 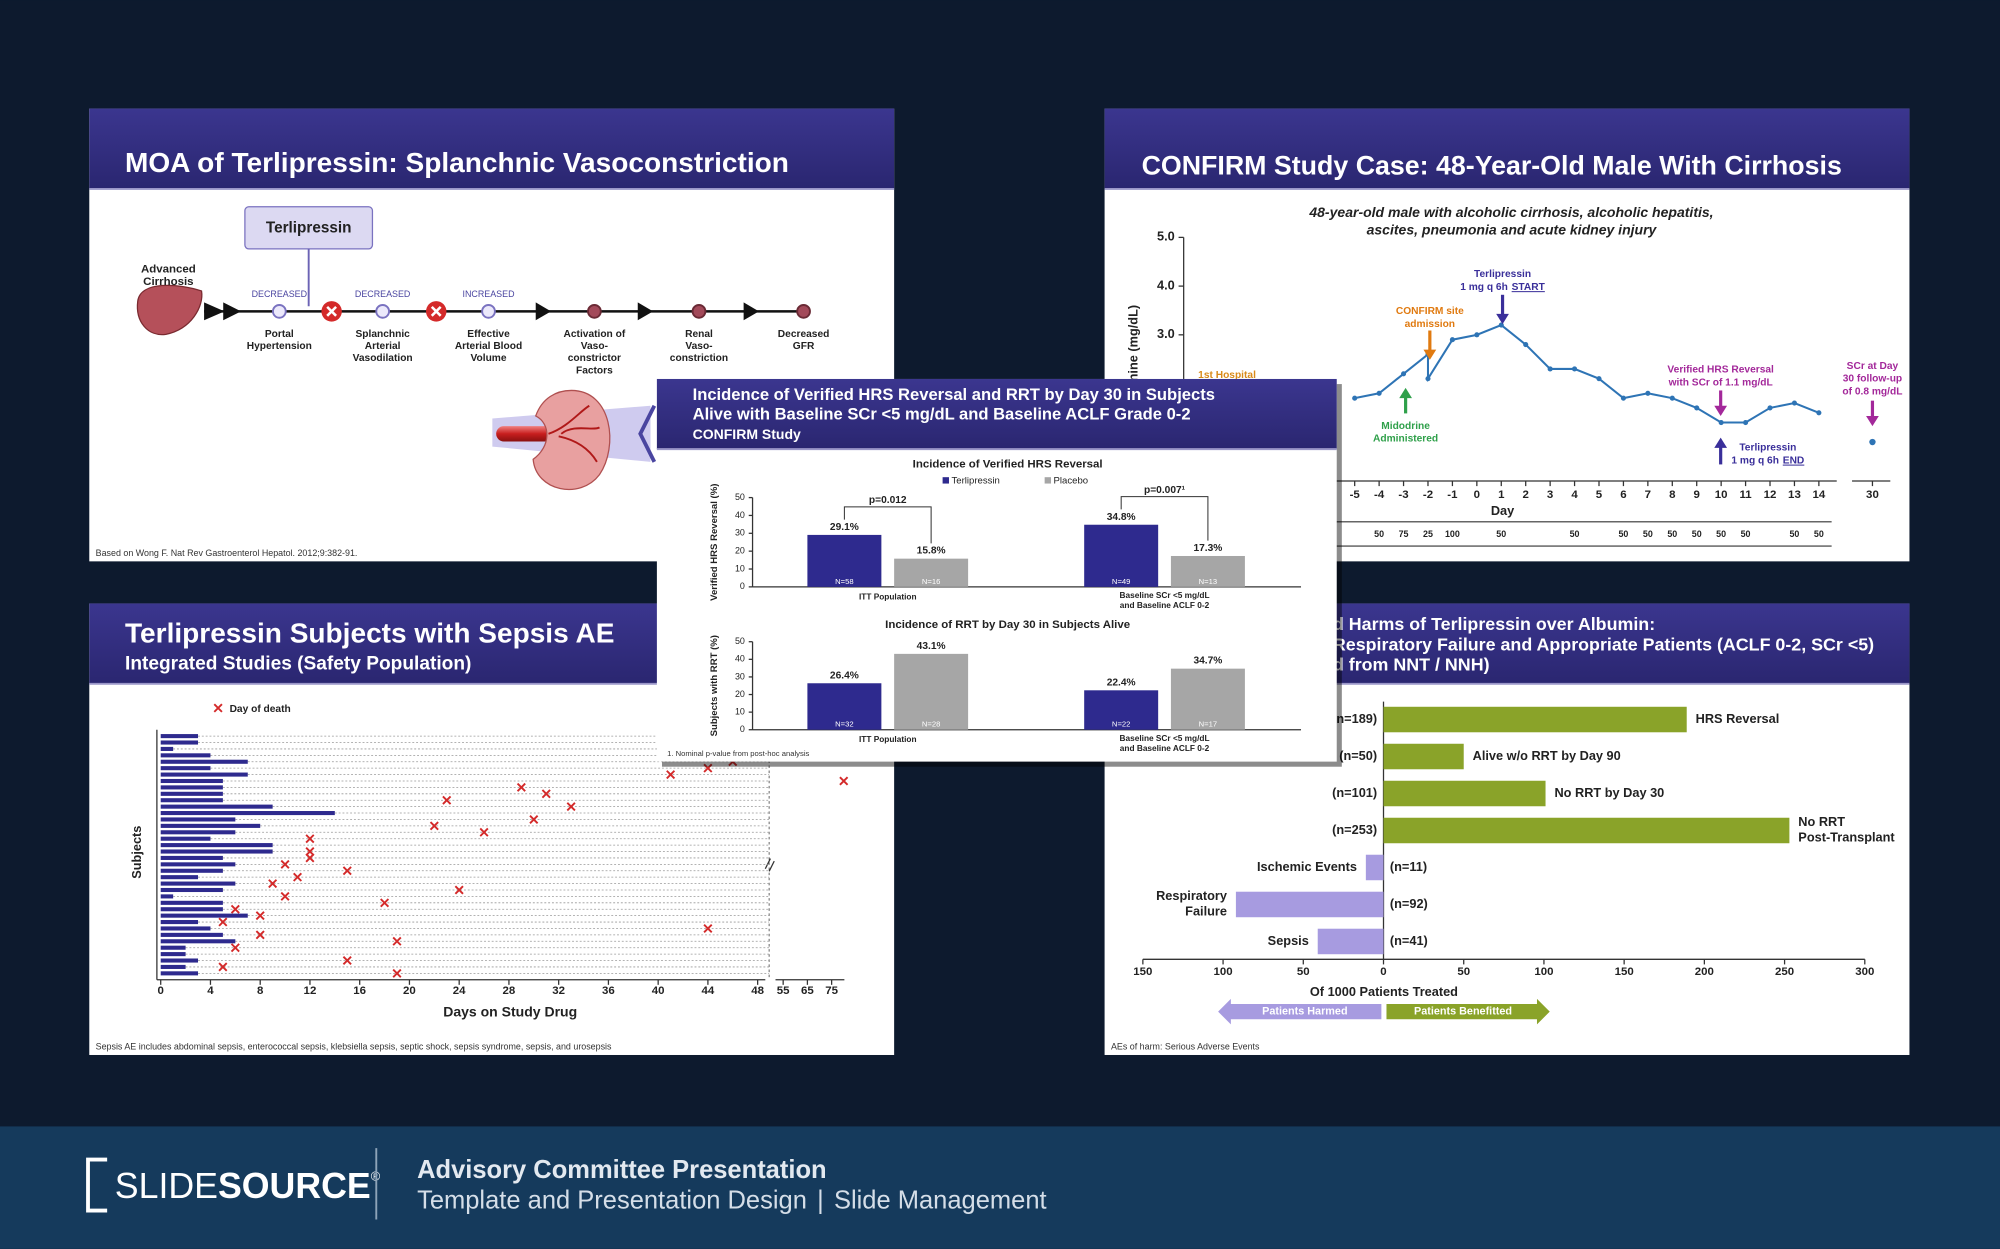 I want to click on value-label: 26.4%, so click(x=844, y=675).